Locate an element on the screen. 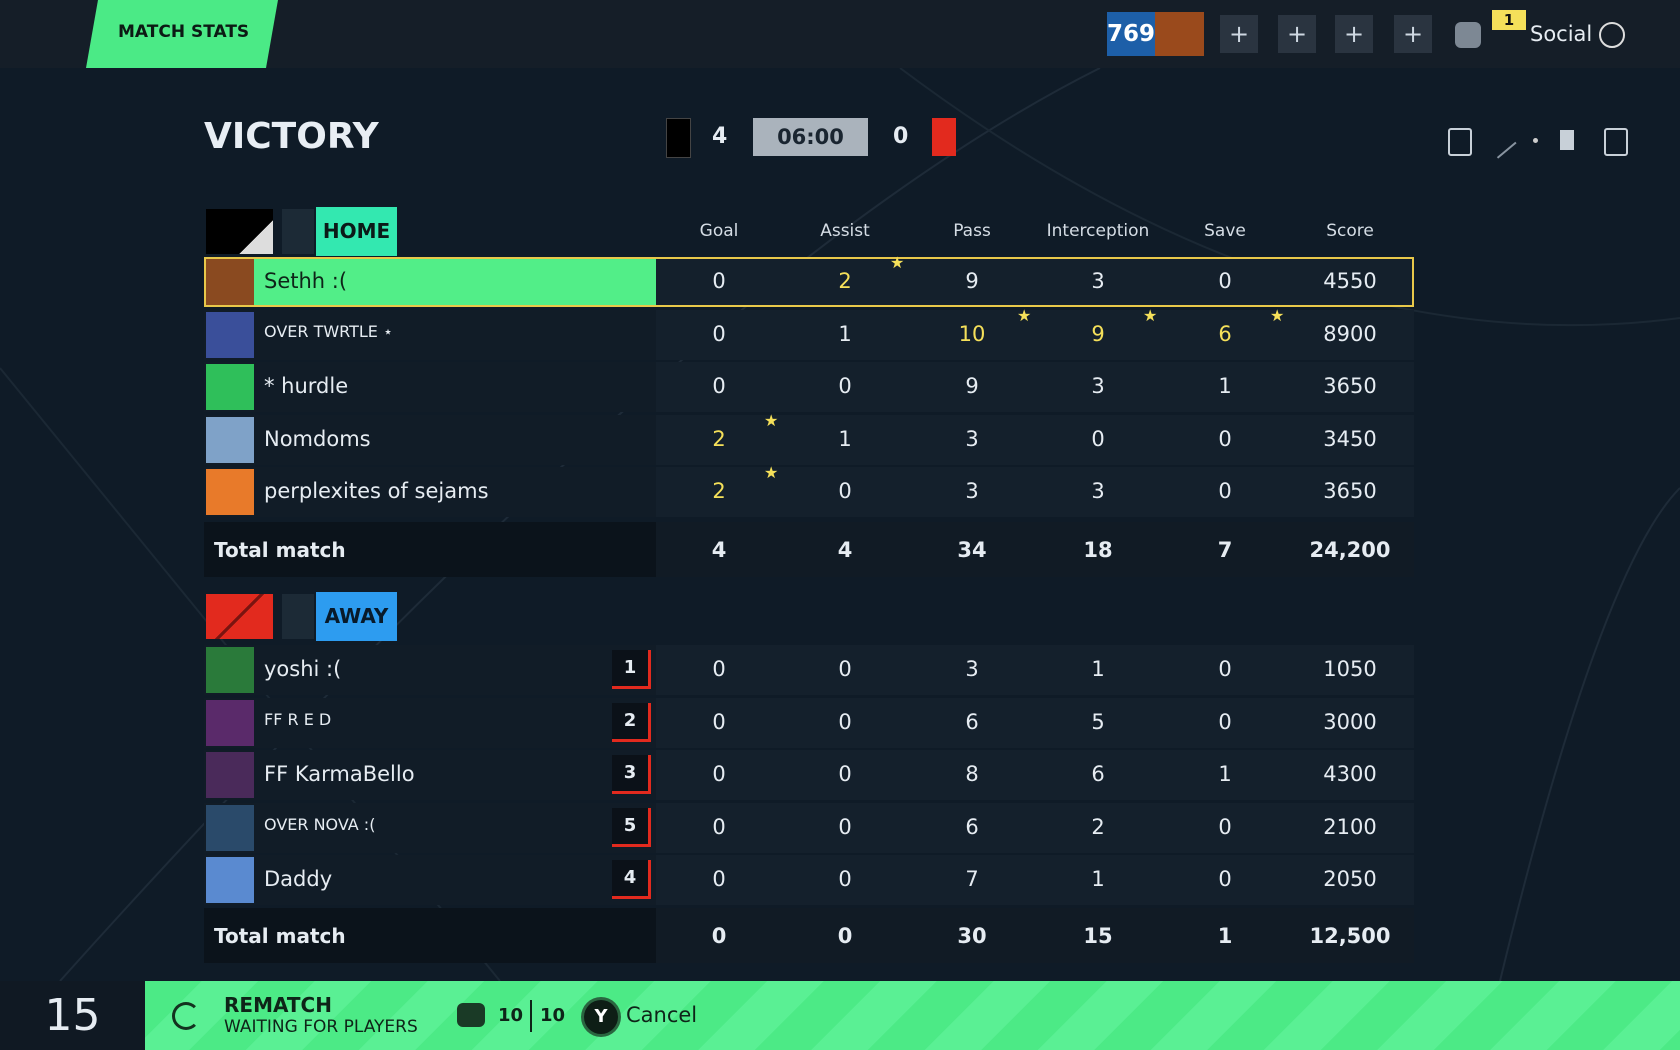 This screenshot has width=1680, height=1050. home-flag is located at coordinates (678, 138).